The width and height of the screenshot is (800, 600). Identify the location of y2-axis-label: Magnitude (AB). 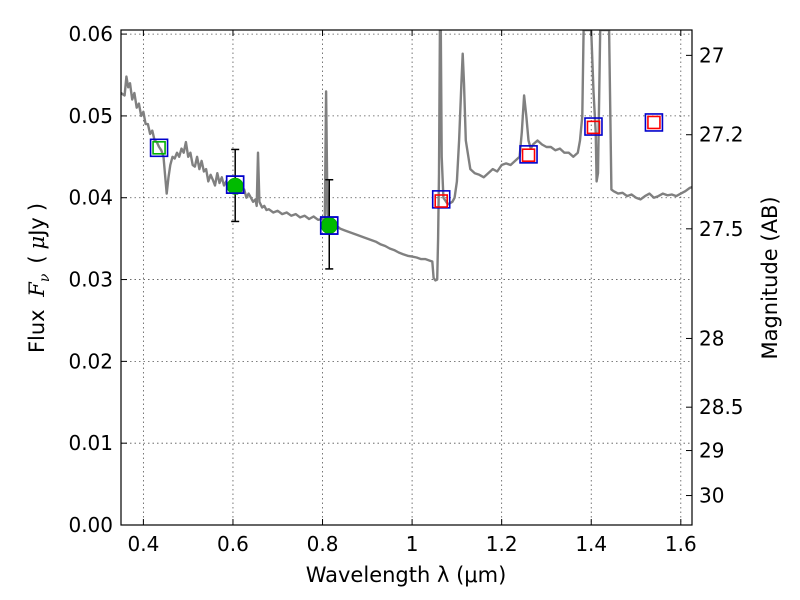
(770, 277).